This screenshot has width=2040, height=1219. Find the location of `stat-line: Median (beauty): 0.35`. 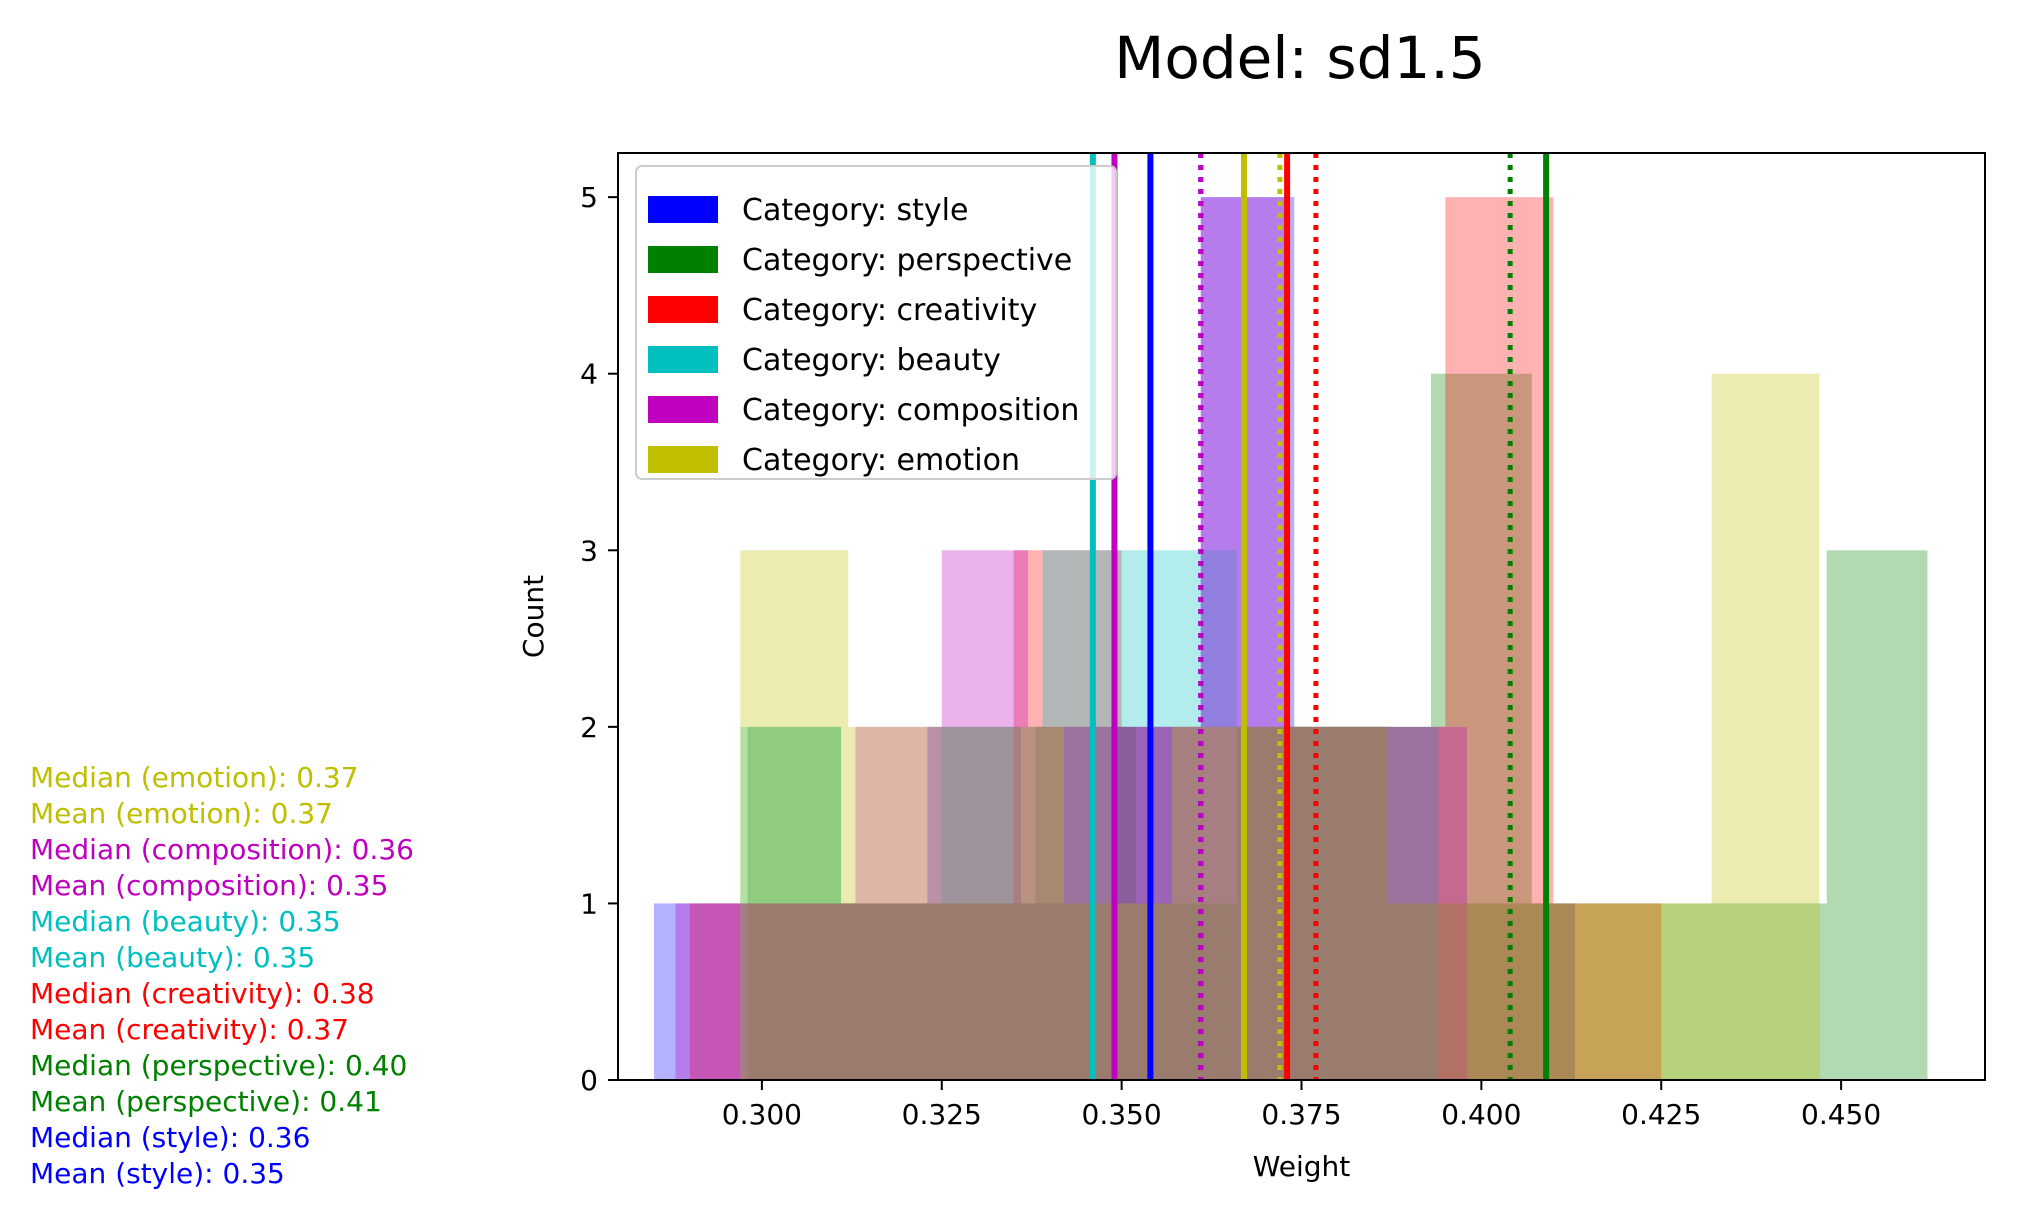

stat-line: Median (beauty): 0.35 is located at coordinates (185, 921).